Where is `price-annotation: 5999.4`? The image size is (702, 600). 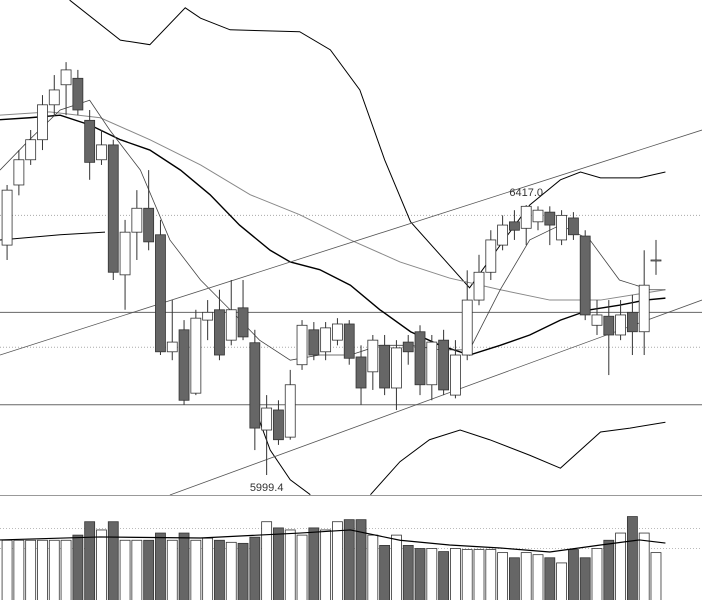
price-annotation: 5999.4 is located at coordinates (267, 488).